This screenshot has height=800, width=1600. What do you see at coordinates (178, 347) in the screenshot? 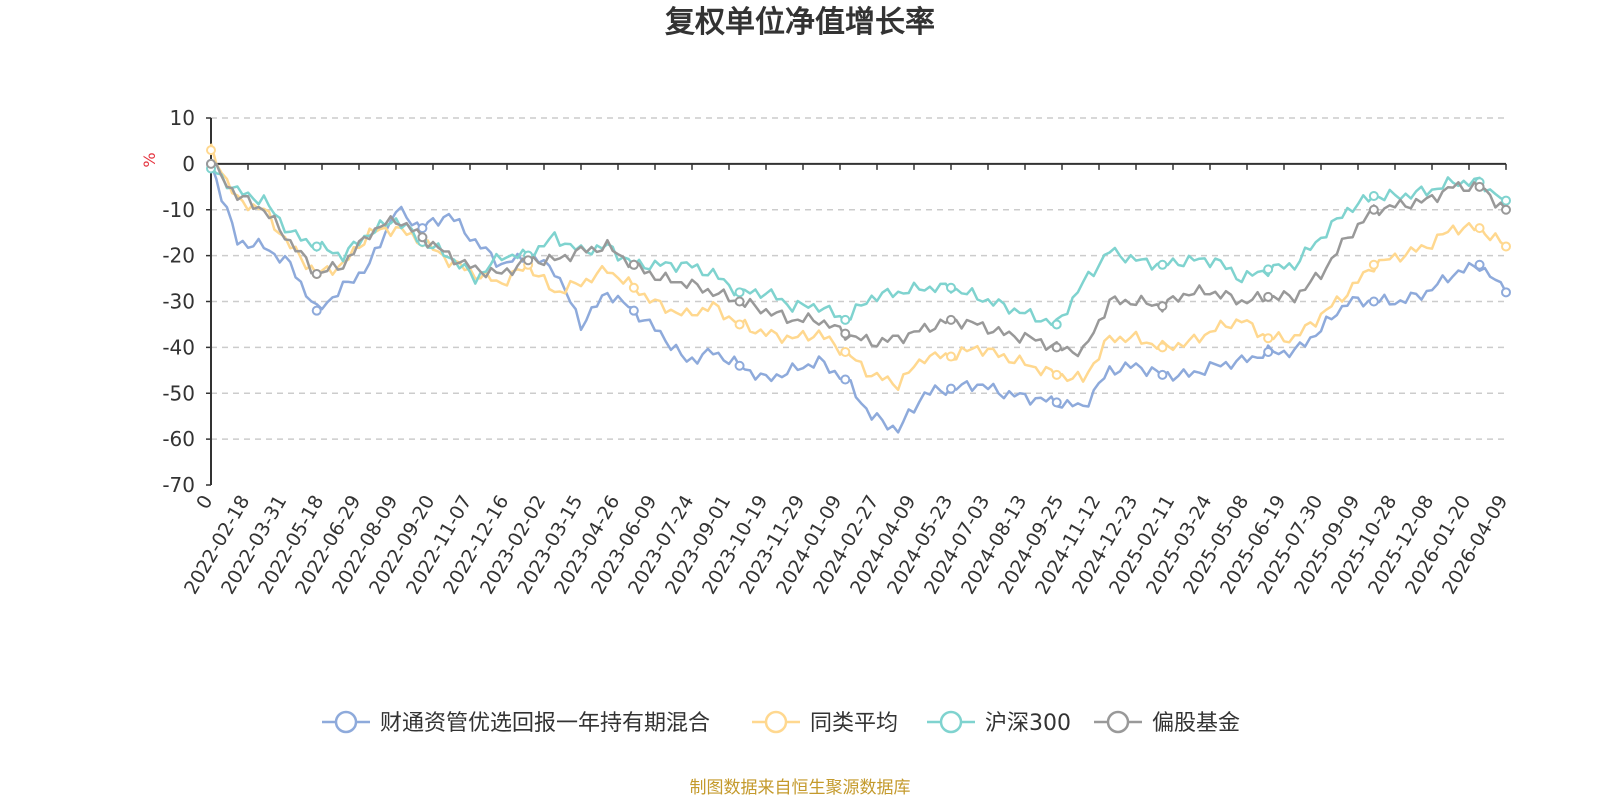
I see `y-tick-label: -40` at bounding box center [178, 347].